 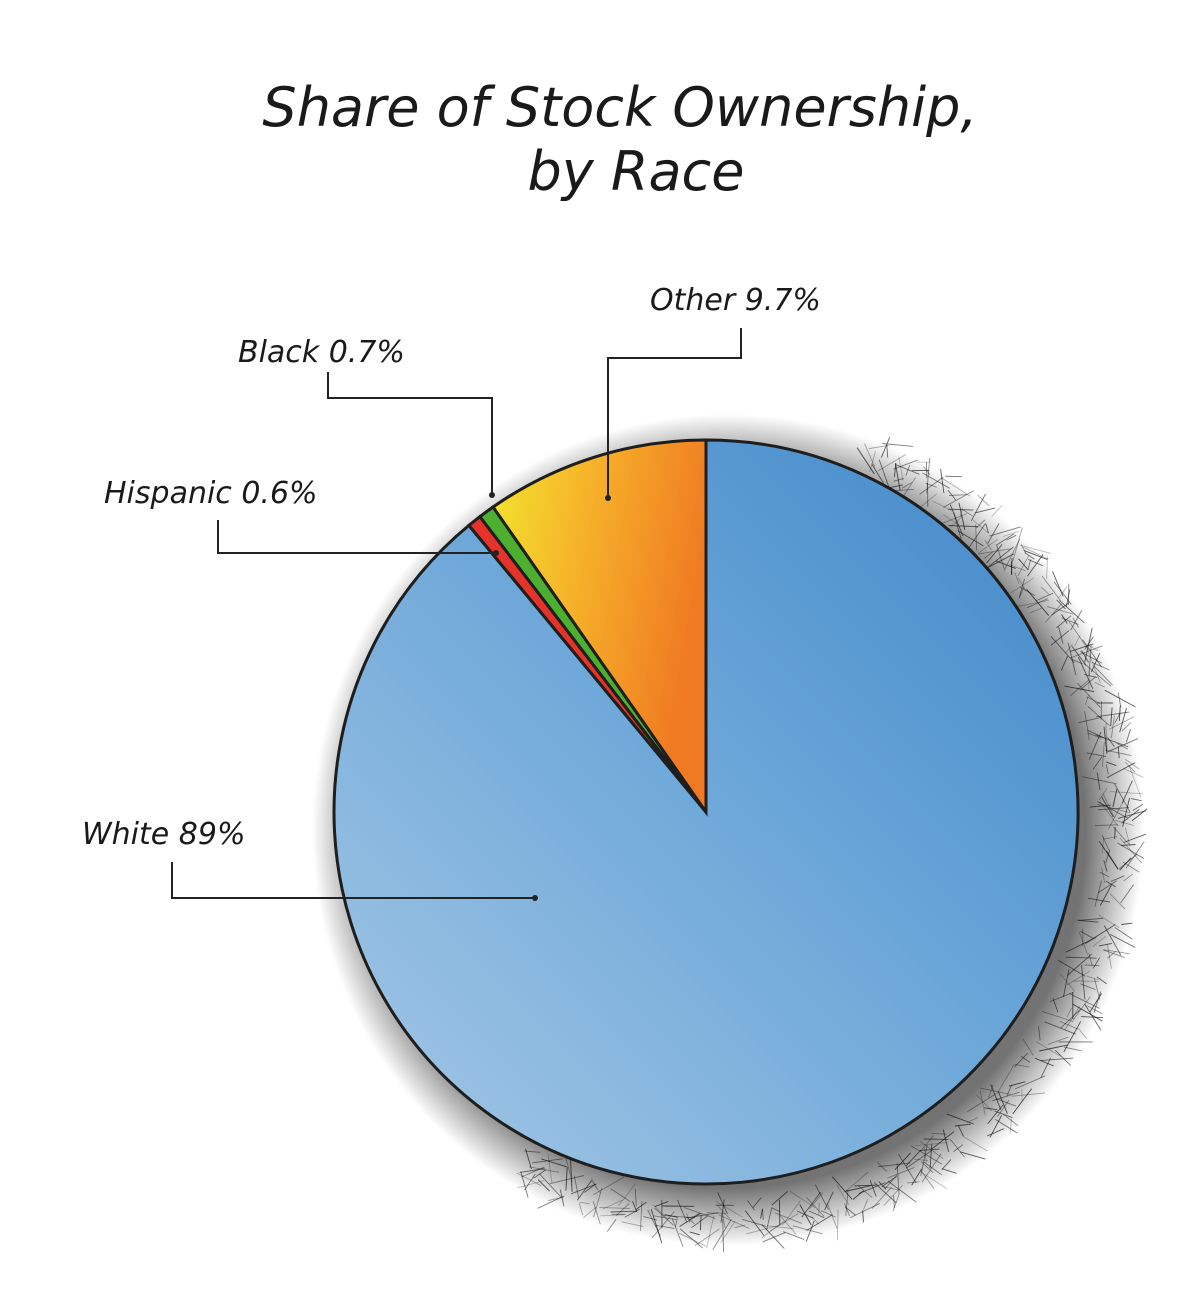 What do you see at coordinates (356, 537) in the screenshot?
I see `leader-line-hispanic` at bounding box center [356, 537].